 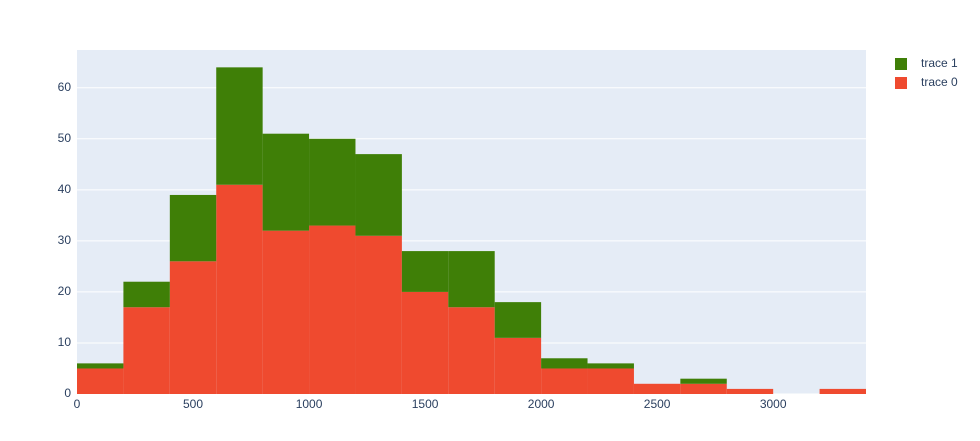 What do you see at coordinates (67, 393) in the screenshot?
I see `y-tick-label: 0` at bounding box center [67, 393].